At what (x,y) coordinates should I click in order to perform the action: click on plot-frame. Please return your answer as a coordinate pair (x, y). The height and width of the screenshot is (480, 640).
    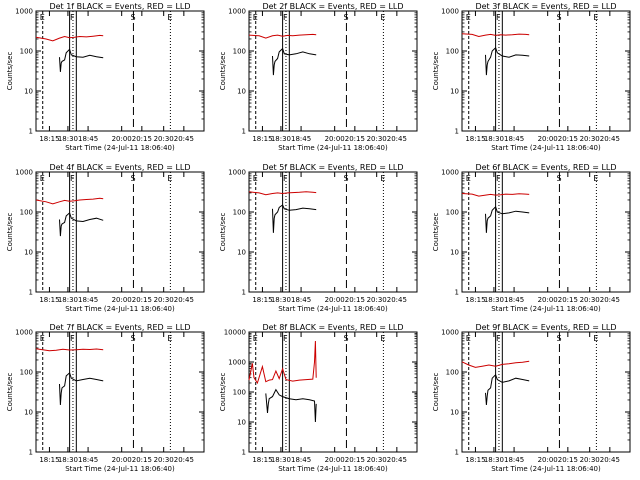
    Looking at the image, I should click on (120, 392).